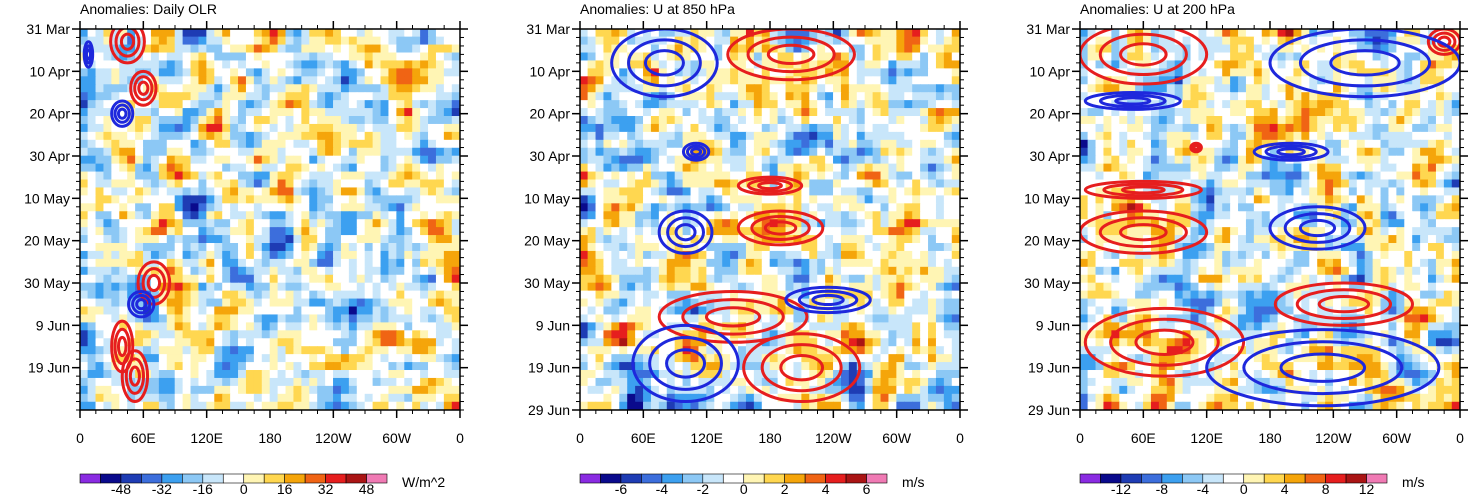 Image resolution: width=1473 pixels, height=495 pixels. I want to click on y-tick-label: 20 May, so click(47, 241).